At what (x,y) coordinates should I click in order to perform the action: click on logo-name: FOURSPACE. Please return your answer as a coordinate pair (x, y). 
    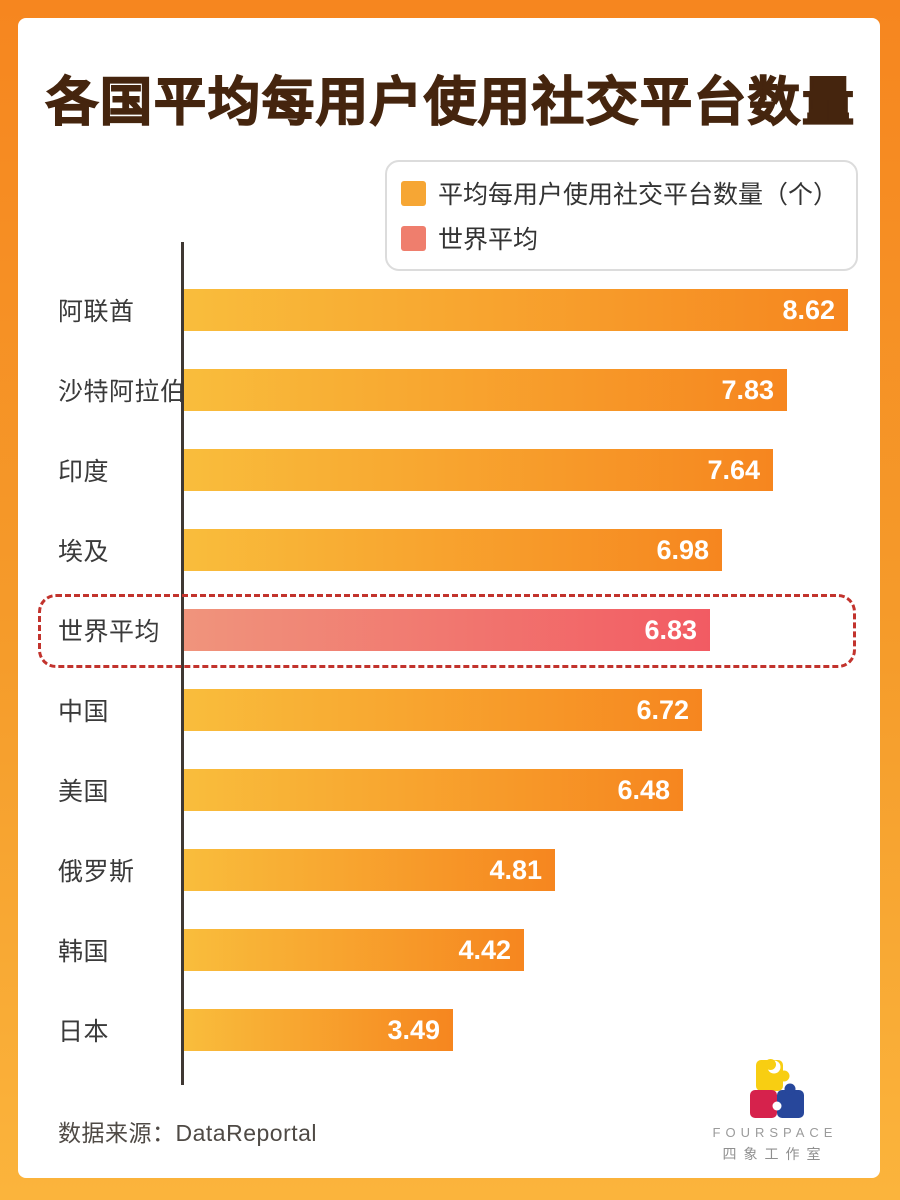
    Looking at the image, I should click on (775, 1132).